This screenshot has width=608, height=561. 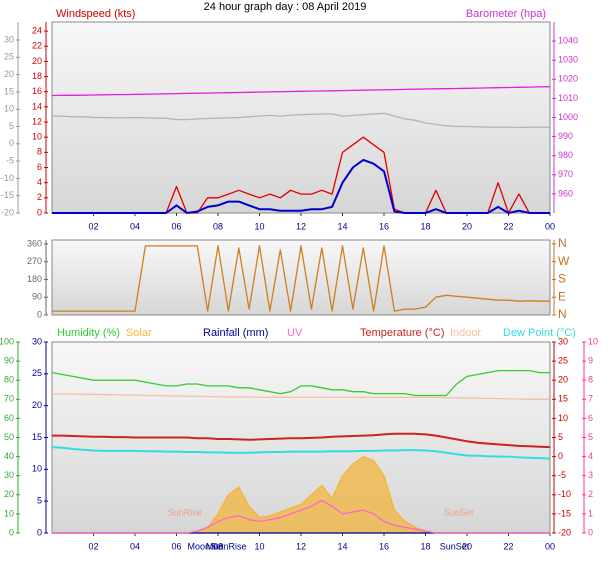 I want to click on y-tick-label: 60, so click(x=9, y=418).